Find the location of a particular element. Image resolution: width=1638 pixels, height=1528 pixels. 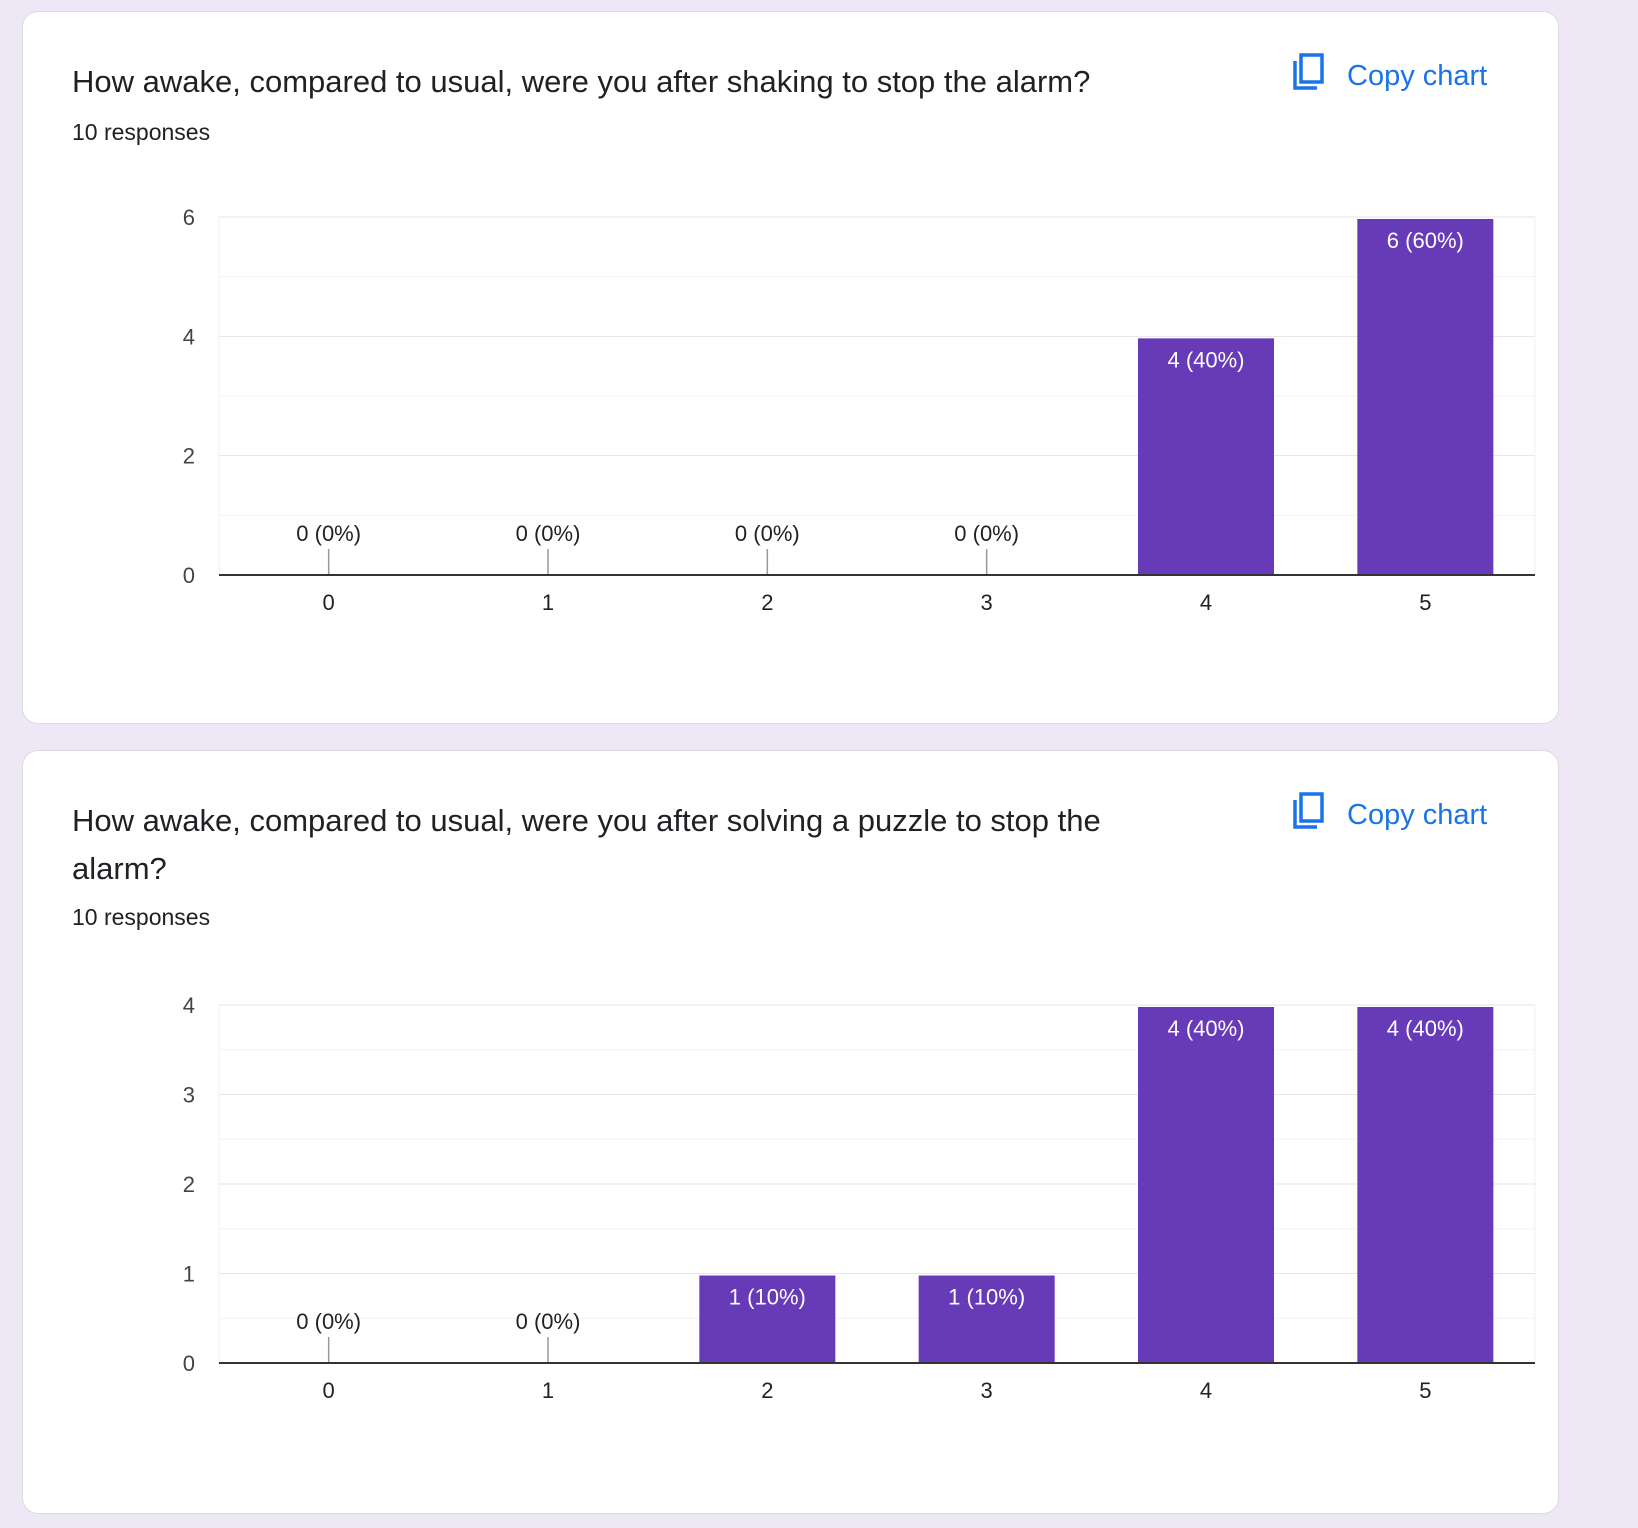

y-tick-label: 6 is located at coordinates (189, 217).